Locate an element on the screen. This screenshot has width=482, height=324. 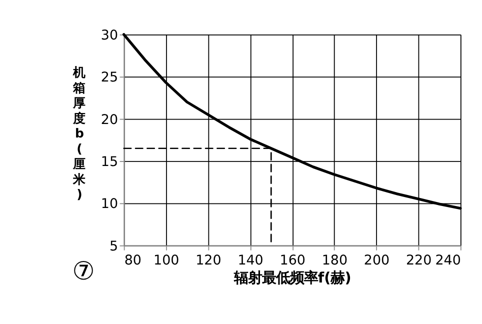
x-tick-label: 220 is located at coordinates (419, 261).